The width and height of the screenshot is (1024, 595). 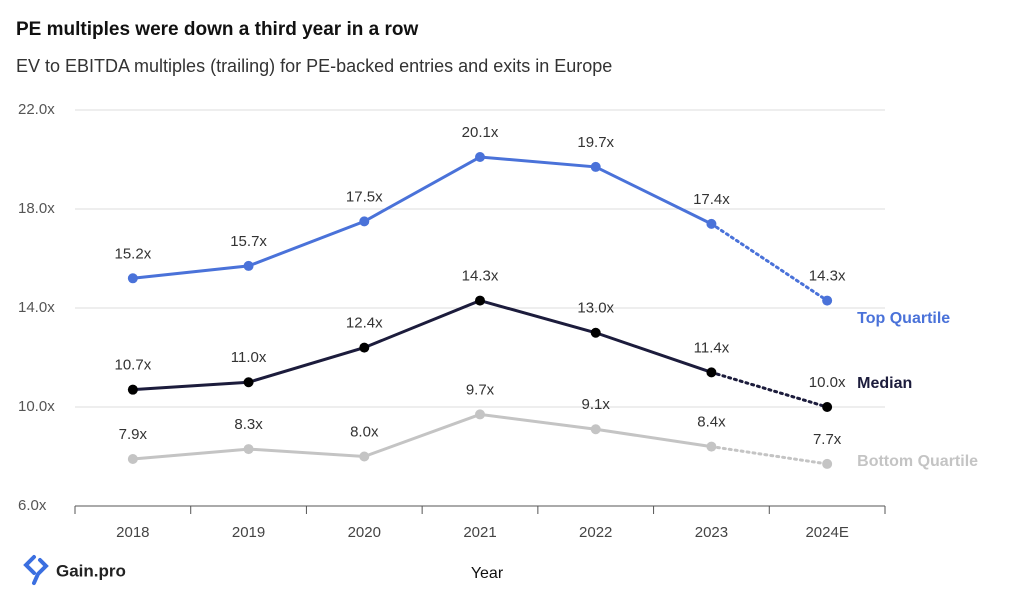 I want to click on x-tick-label: 2019, so click(x=248, y=532).